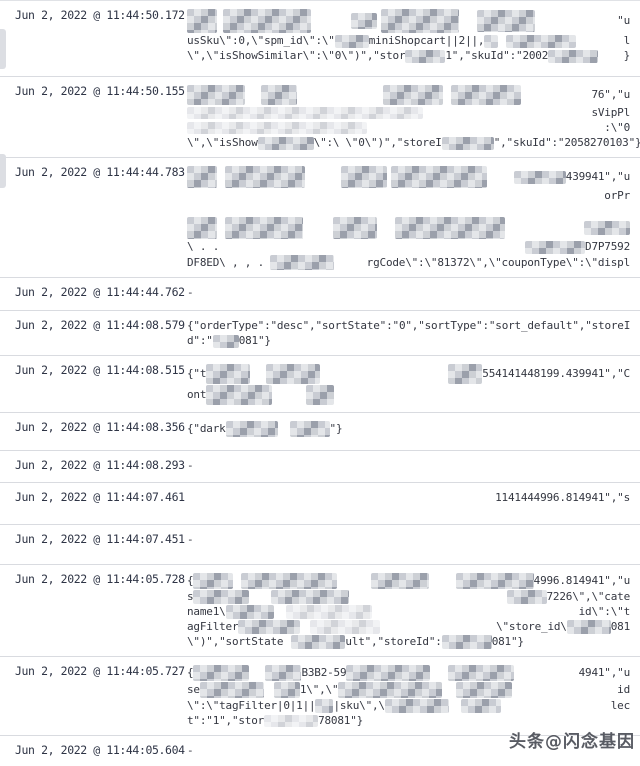 Image resolution: width=640 pixels, height=766 pixels. I want to click on log-row: Jun 2, 2022 @ 11:44:05.604 -, so click(320, 751).